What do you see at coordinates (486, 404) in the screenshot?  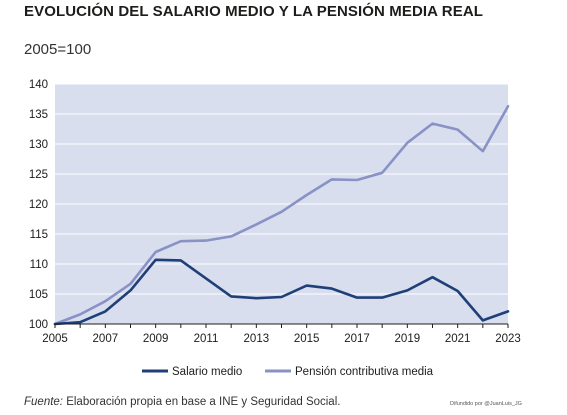 I see `credit-note: Difundido por @JuanLuis_JG` at bounding box center [486, 404].